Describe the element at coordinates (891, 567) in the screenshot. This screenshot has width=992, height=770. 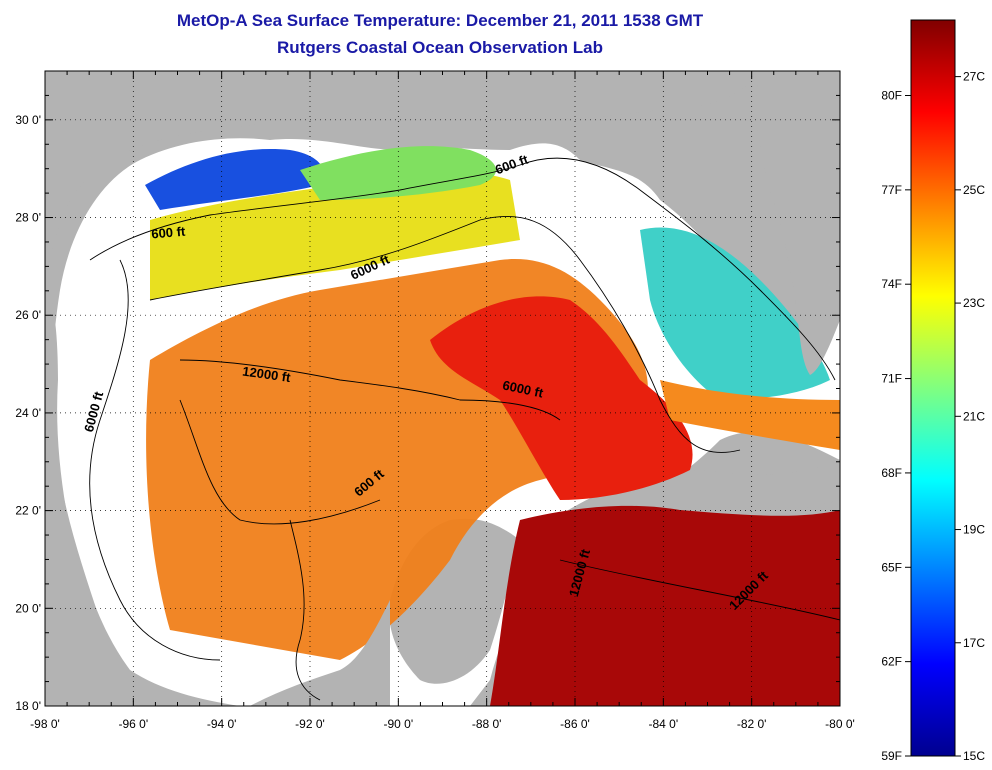
I see `cbar-label-f: 65F` at that location.